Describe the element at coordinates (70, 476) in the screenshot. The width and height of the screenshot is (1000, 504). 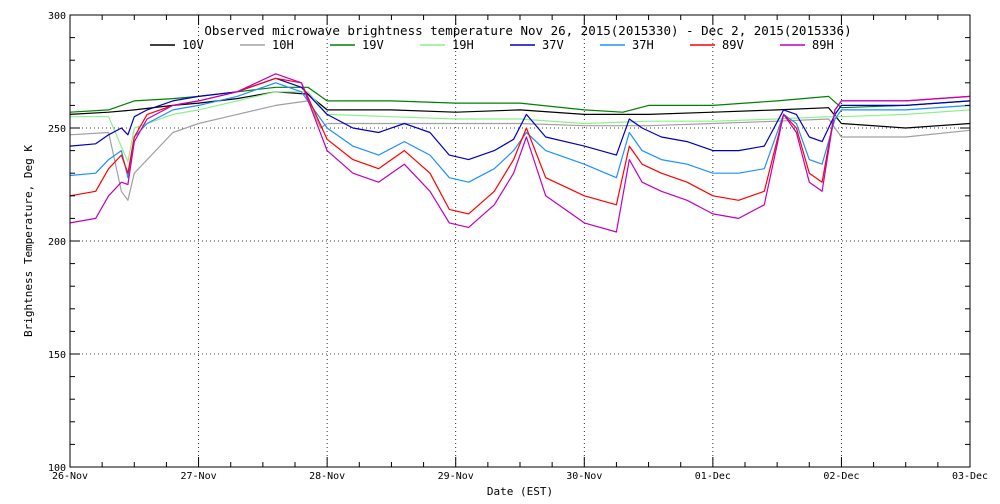
I see `x-tick-label: 26-Nov` at that location.